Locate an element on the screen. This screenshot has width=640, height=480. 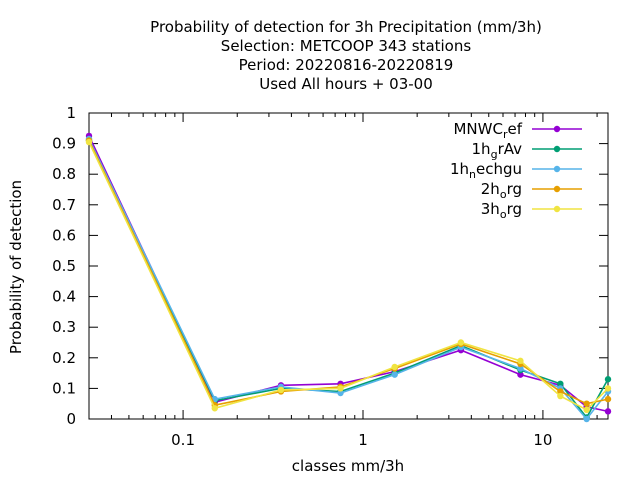
legend-label: MNWCref is located at coordinates (487, 130).